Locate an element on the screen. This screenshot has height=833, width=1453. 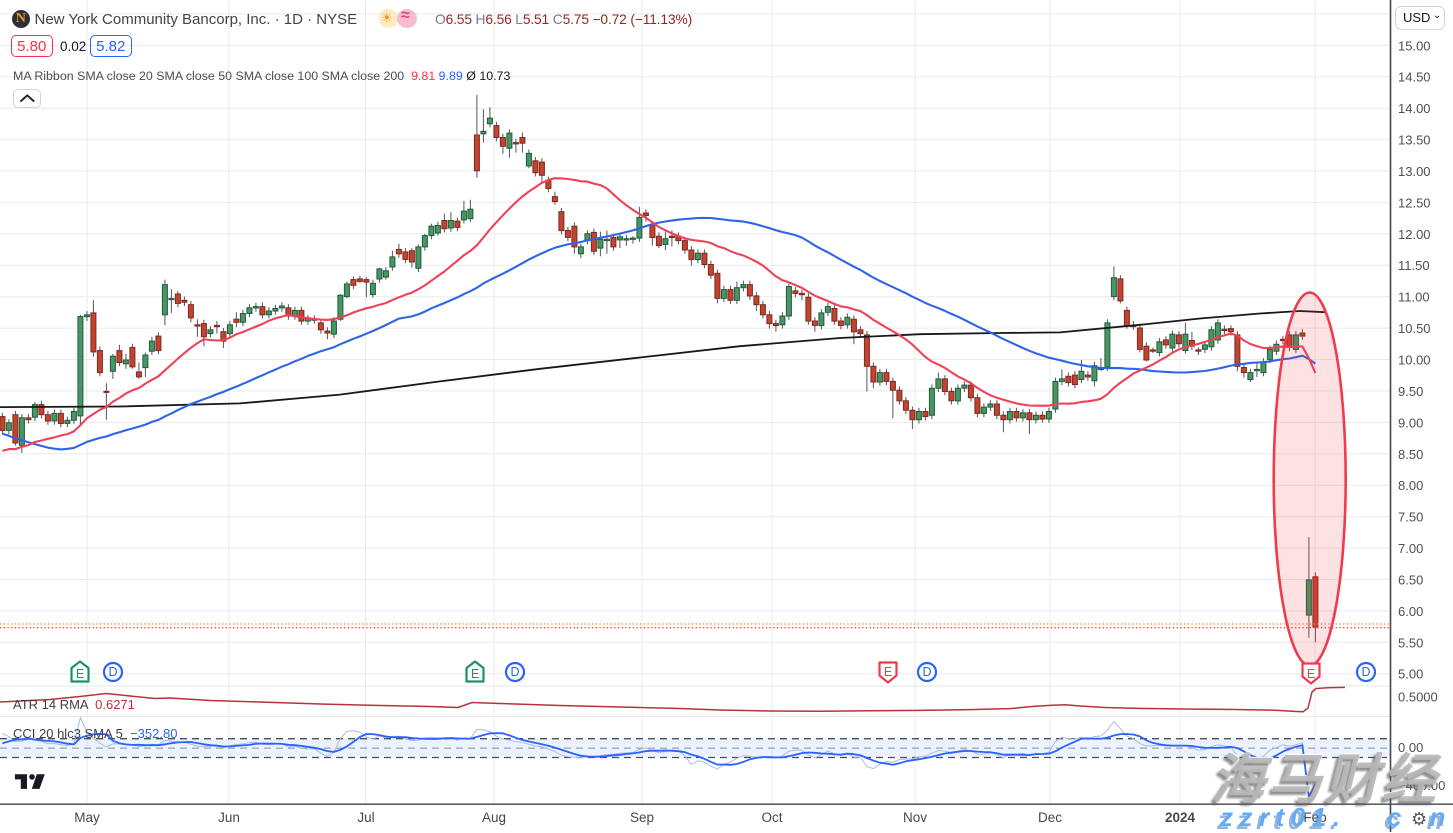
svg-text: Nov is located at coordinates (915, 817).